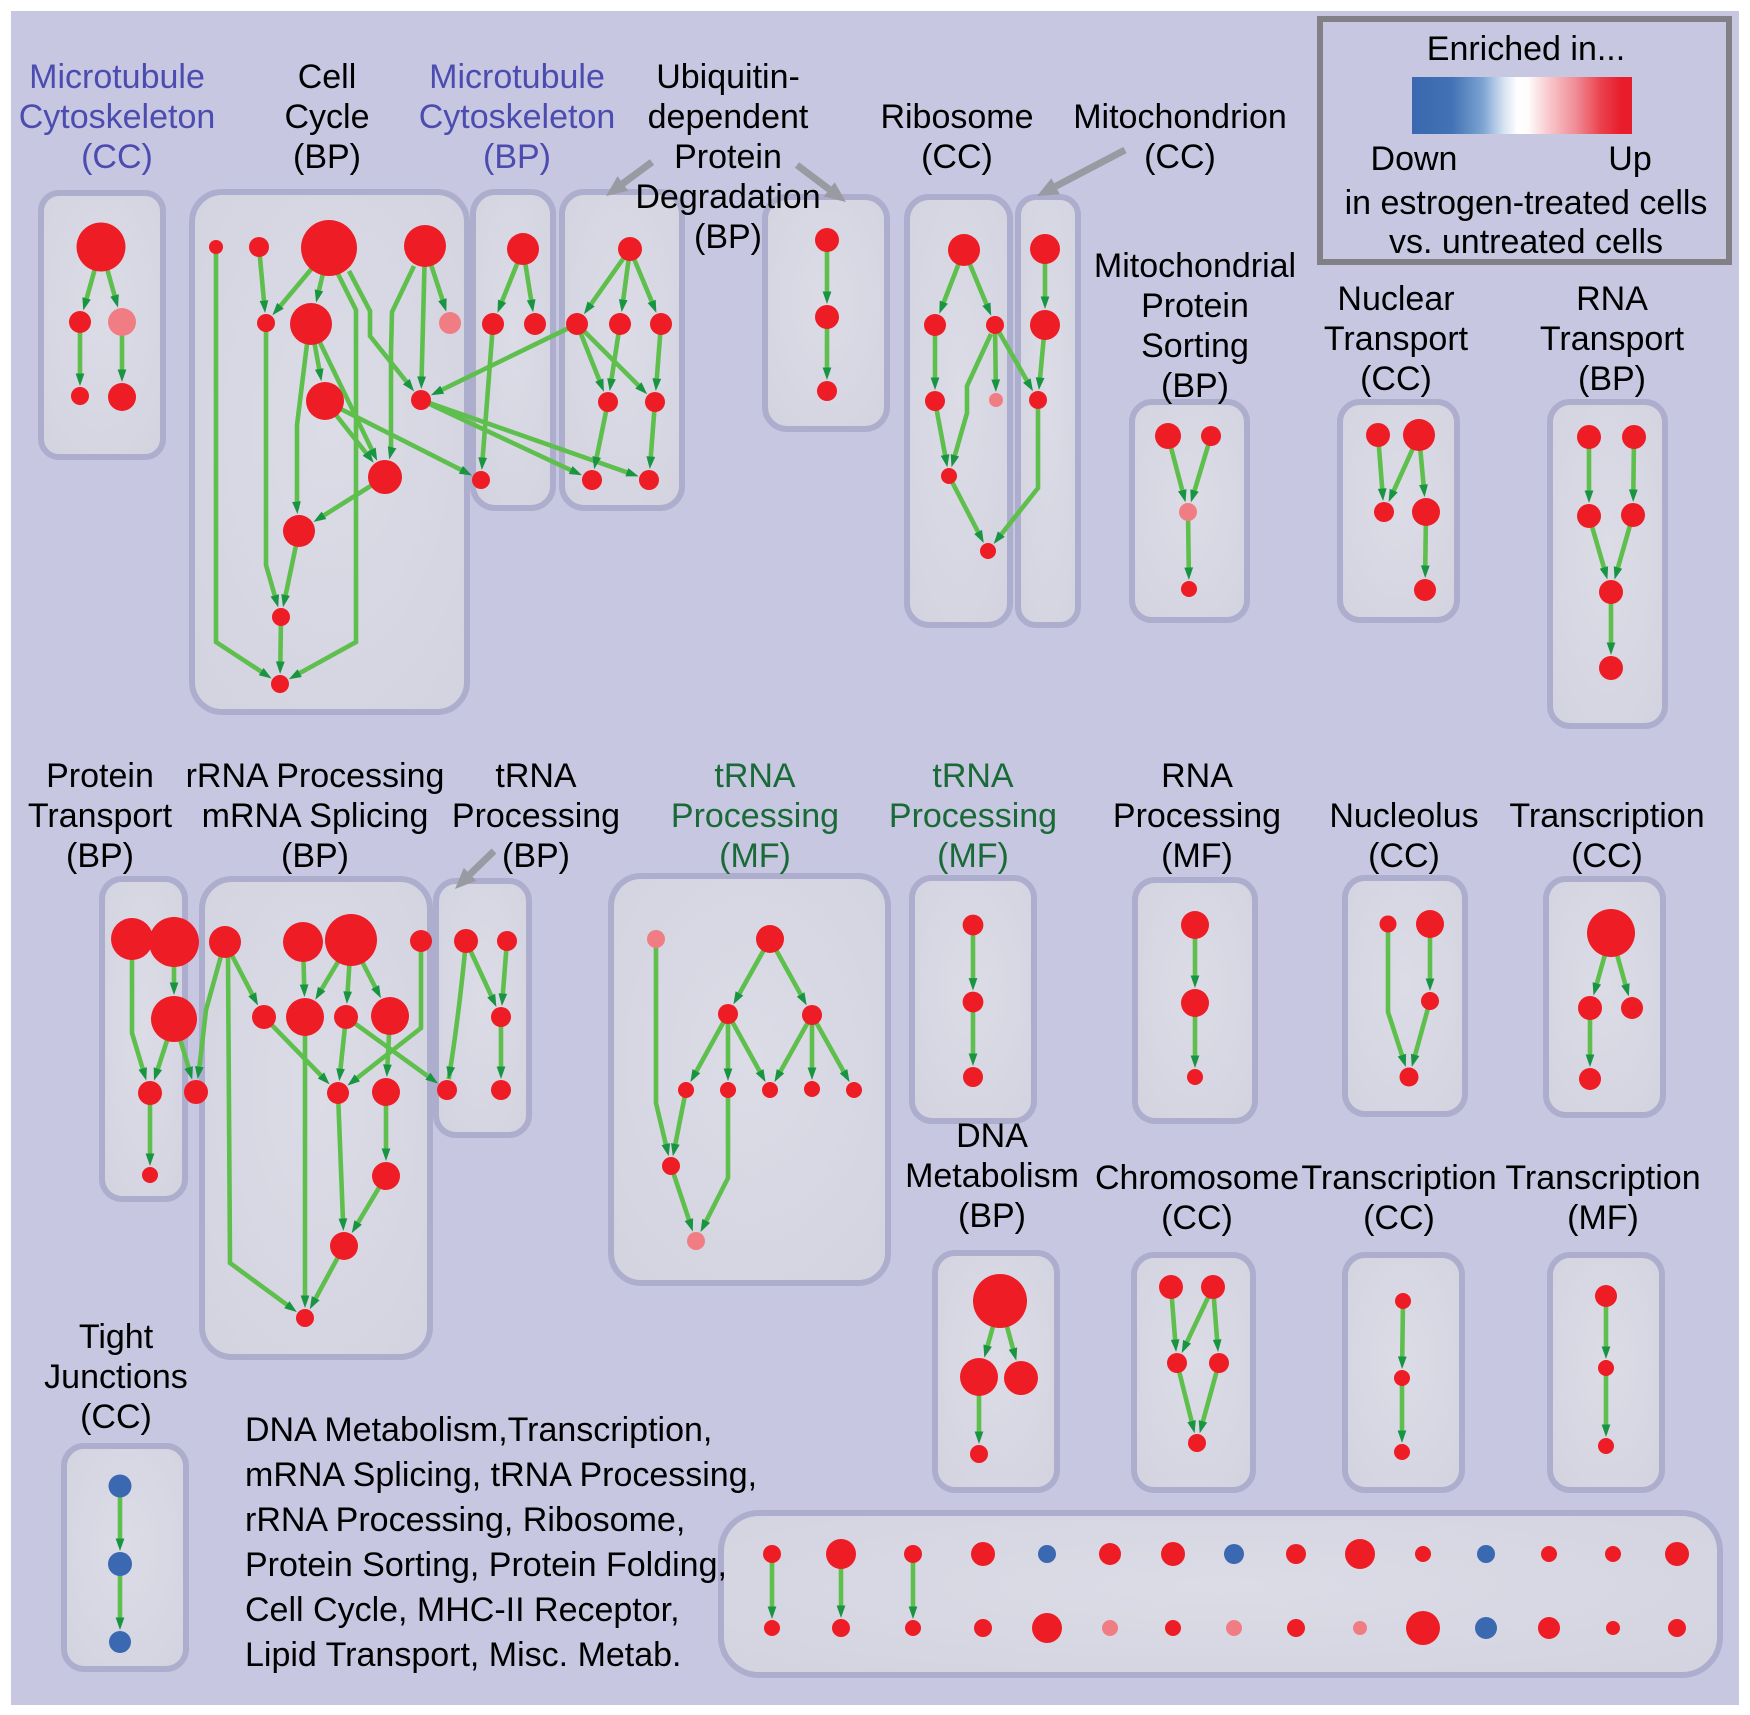 The width and height of the screenshot is (1750, 1715). I want to click on svg-text:Protein Sorting, Protein Foldi: Protein Sorting, Protein Folding,, so click(486, 1565).